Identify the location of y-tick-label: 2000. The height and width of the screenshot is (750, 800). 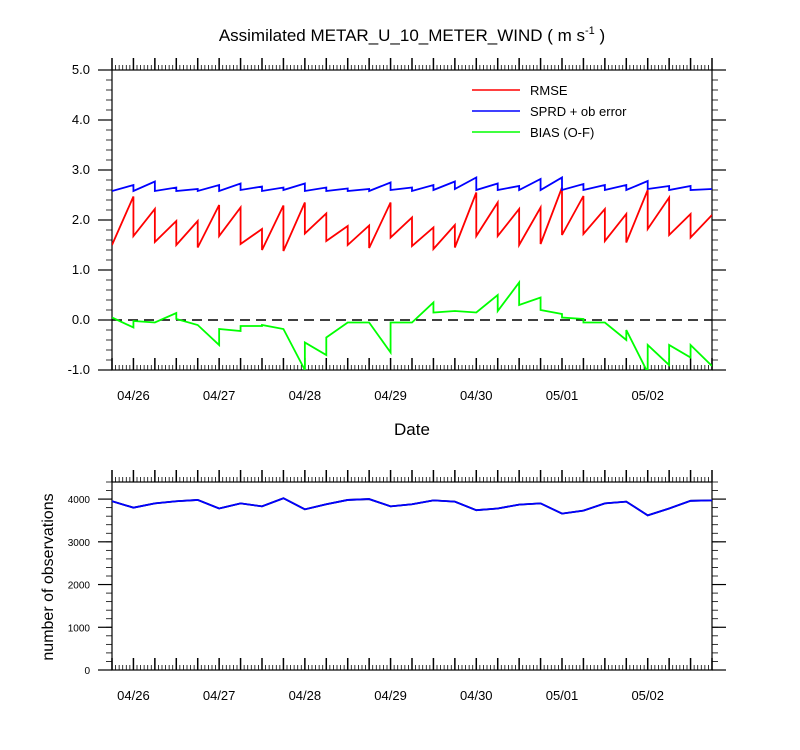
(79, 586).